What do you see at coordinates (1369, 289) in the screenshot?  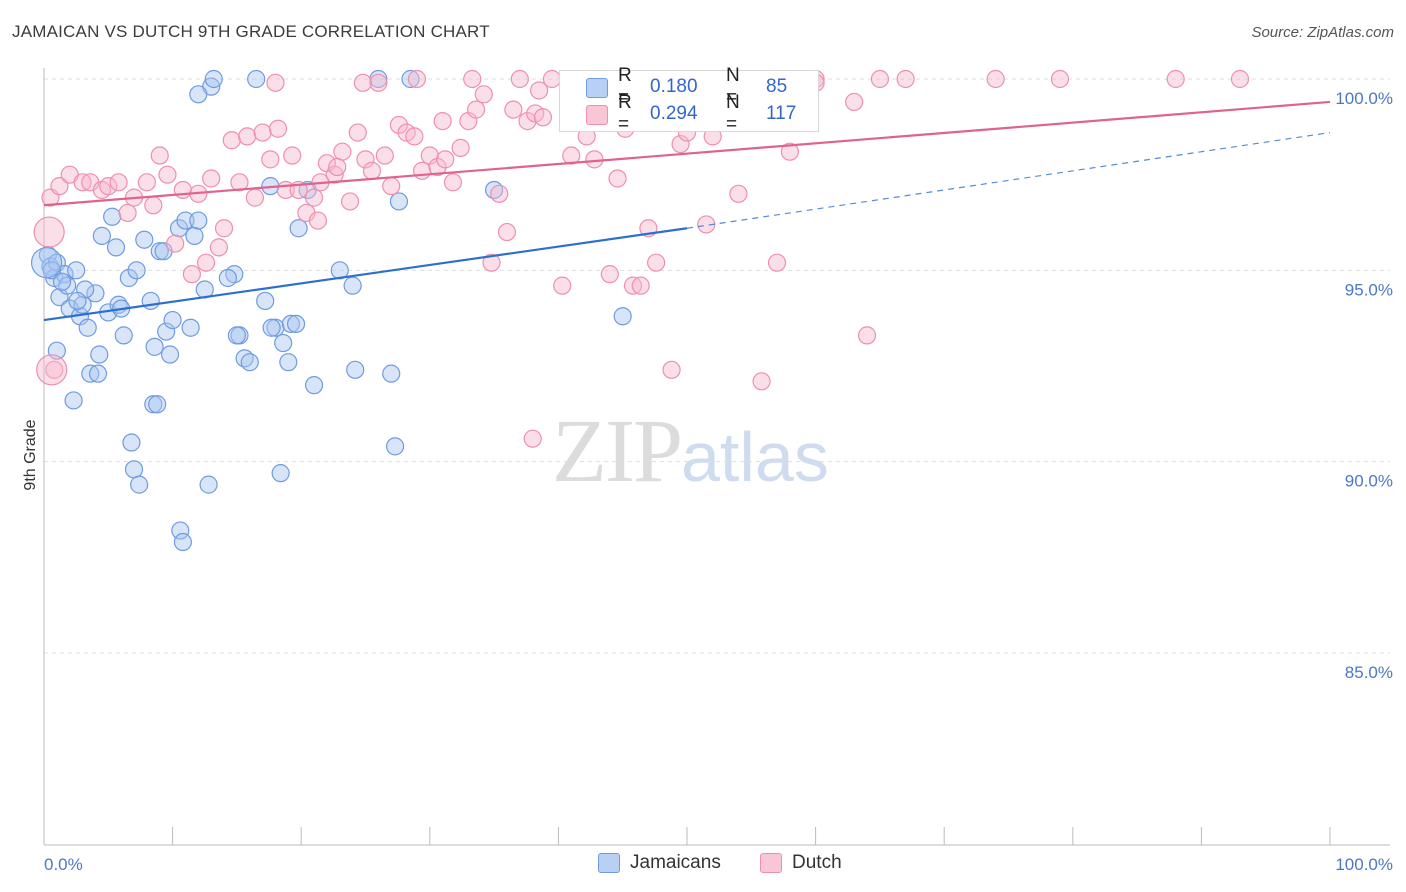 I see `y-tick-label: 95.0%` at bounding box center [1369, 289].